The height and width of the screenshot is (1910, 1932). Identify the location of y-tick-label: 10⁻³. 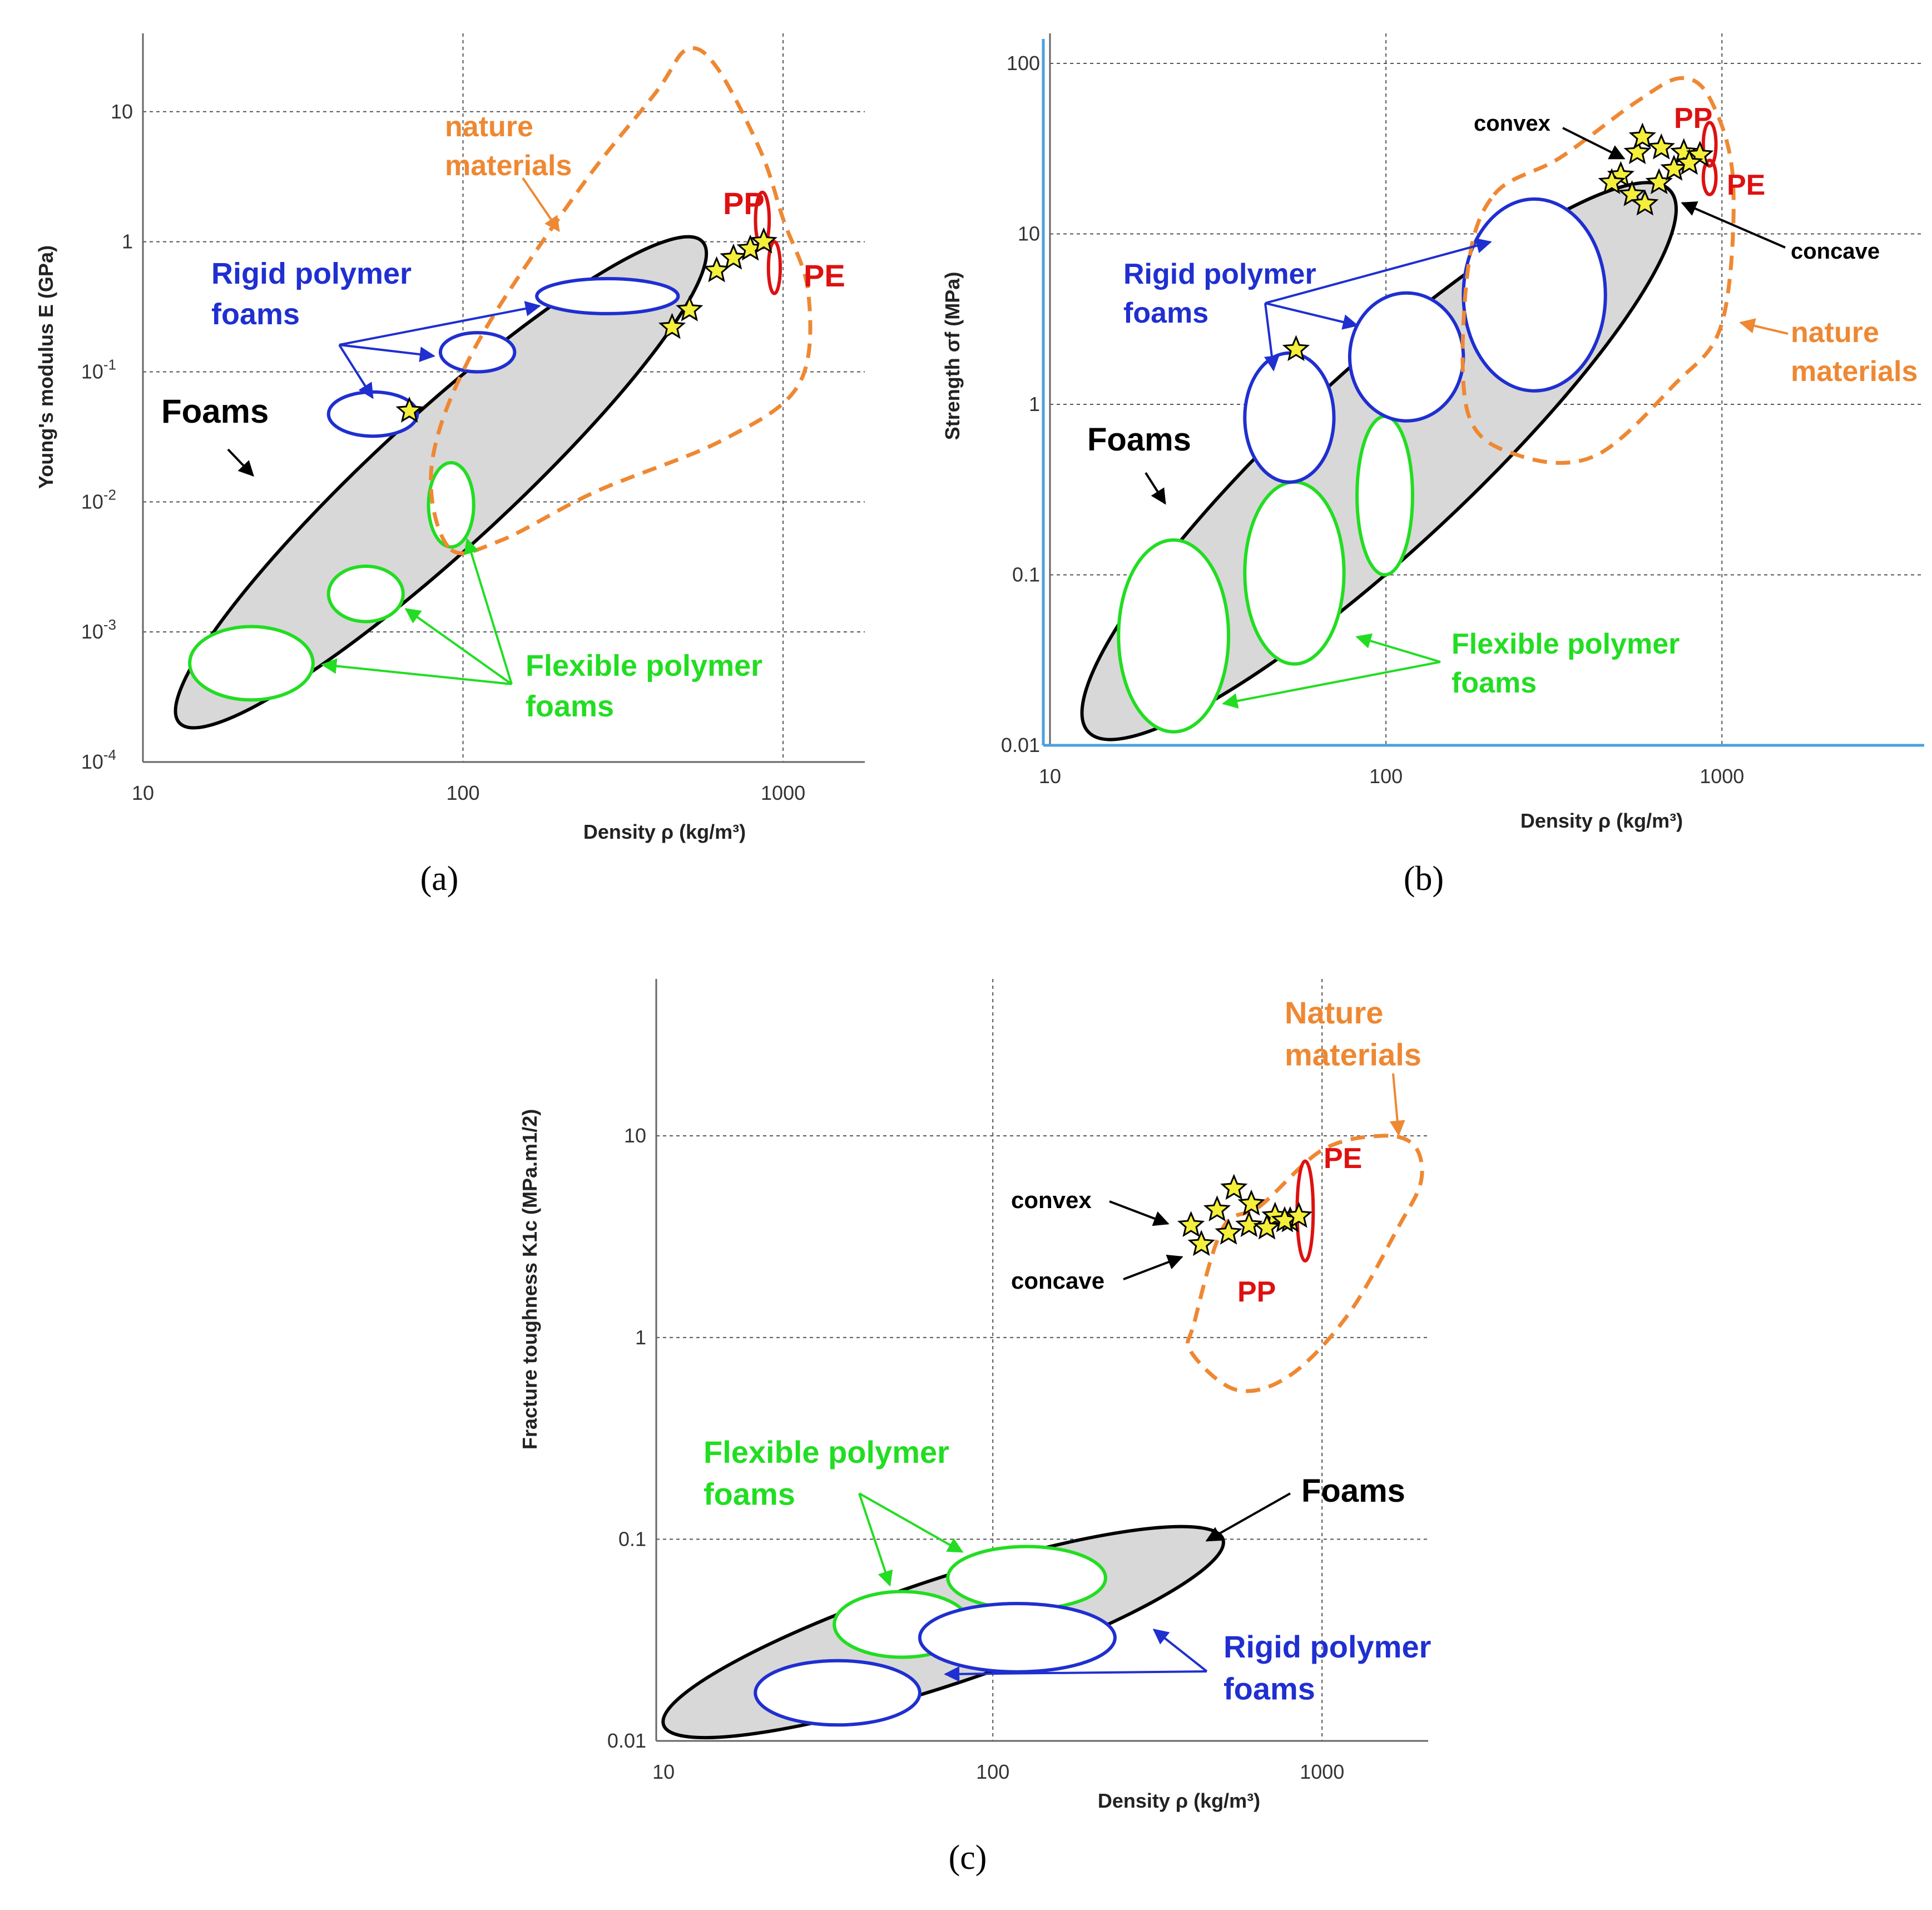
(99, 629).